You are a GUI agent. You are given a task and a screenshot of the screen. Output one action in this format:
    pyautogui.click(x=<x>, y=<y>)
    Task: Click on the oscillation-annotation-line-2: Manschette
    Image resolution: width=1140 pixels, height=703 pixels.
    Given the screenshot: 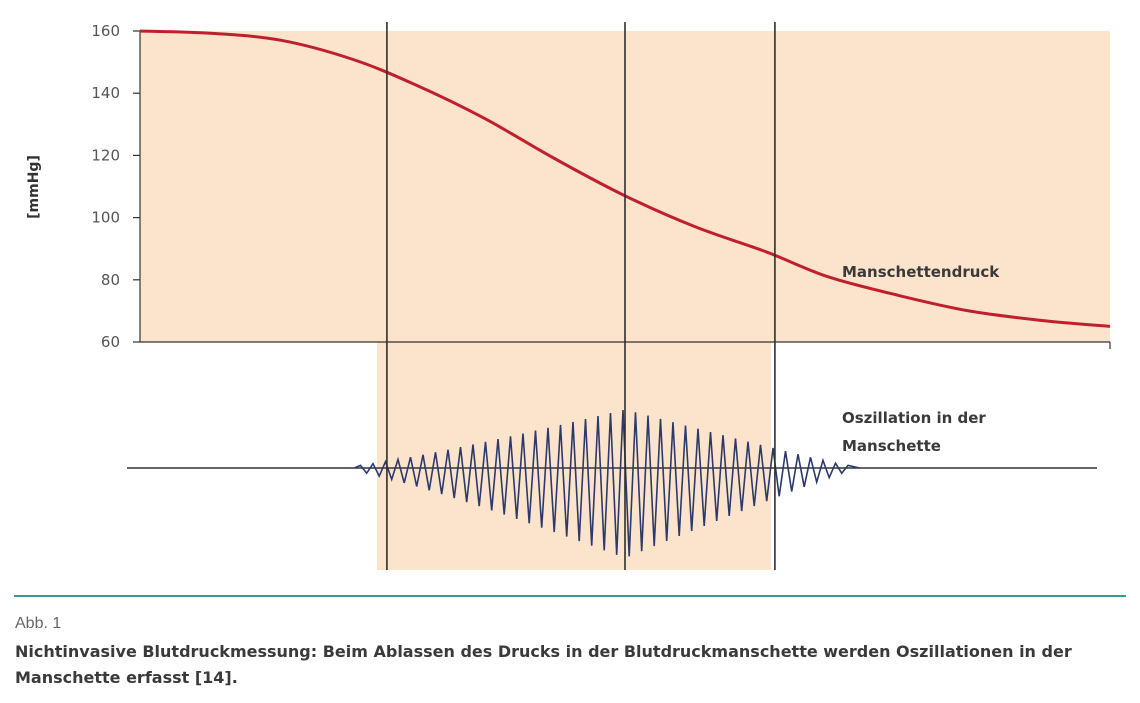 What is the action you would take?
    pyautogui.click(x=891, y=446)
    